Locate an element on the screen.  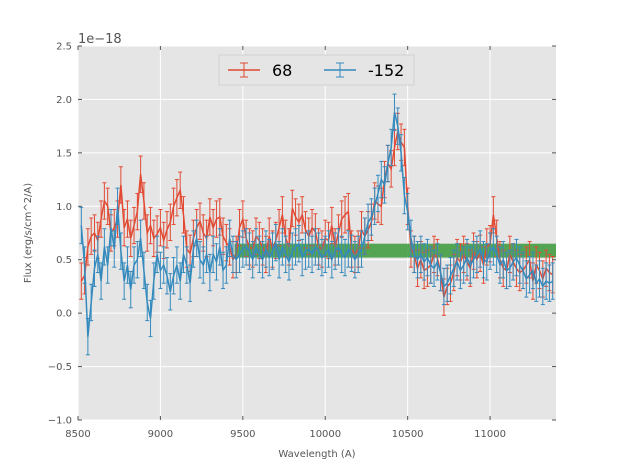
x-tick-label: 11000 is located at coordinates (490, 434).